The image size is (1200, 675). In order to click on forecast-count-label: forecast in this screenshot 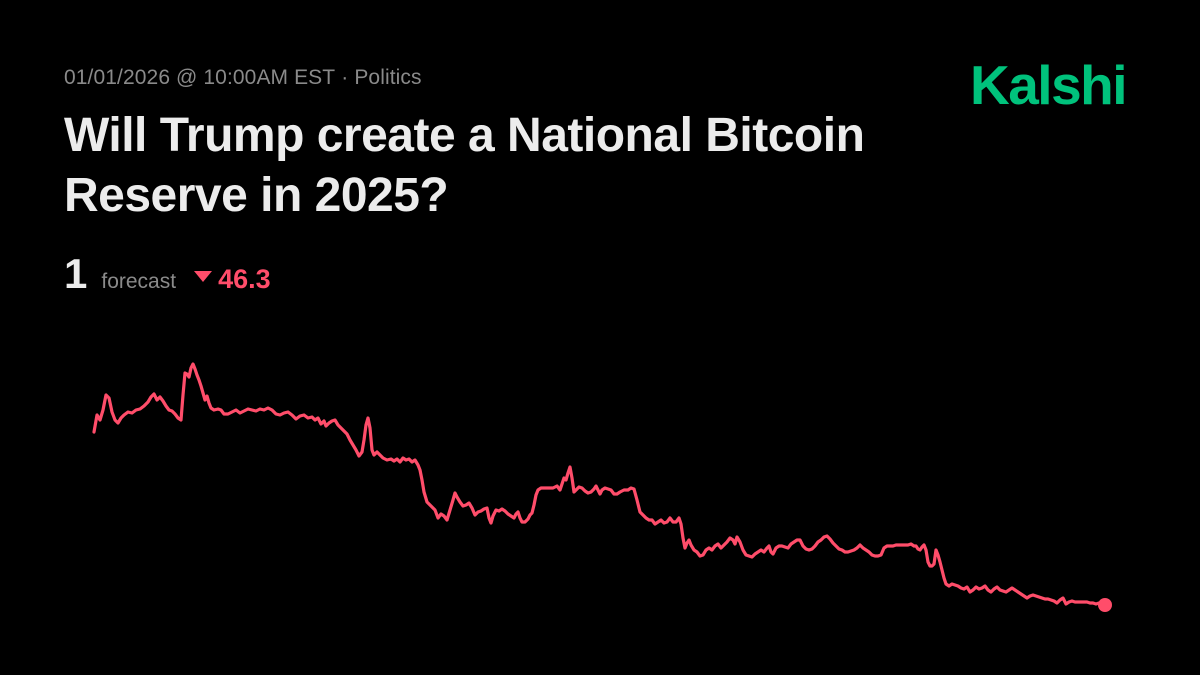, I will do `click(139, 281)`.